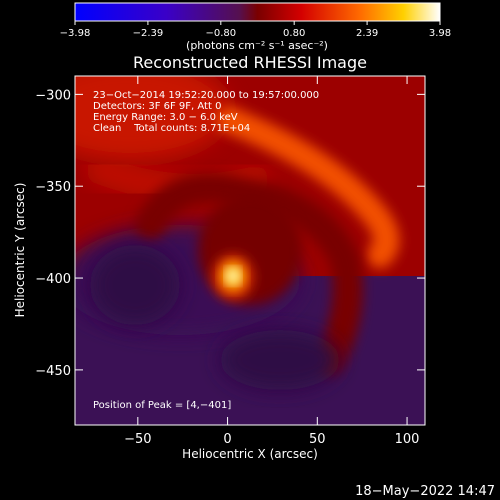 The height and width of the screenshot is (500, 500). I want to click on annotation-line: Energy Range: 3.0 − 6.0 keV, so click(165, 117).